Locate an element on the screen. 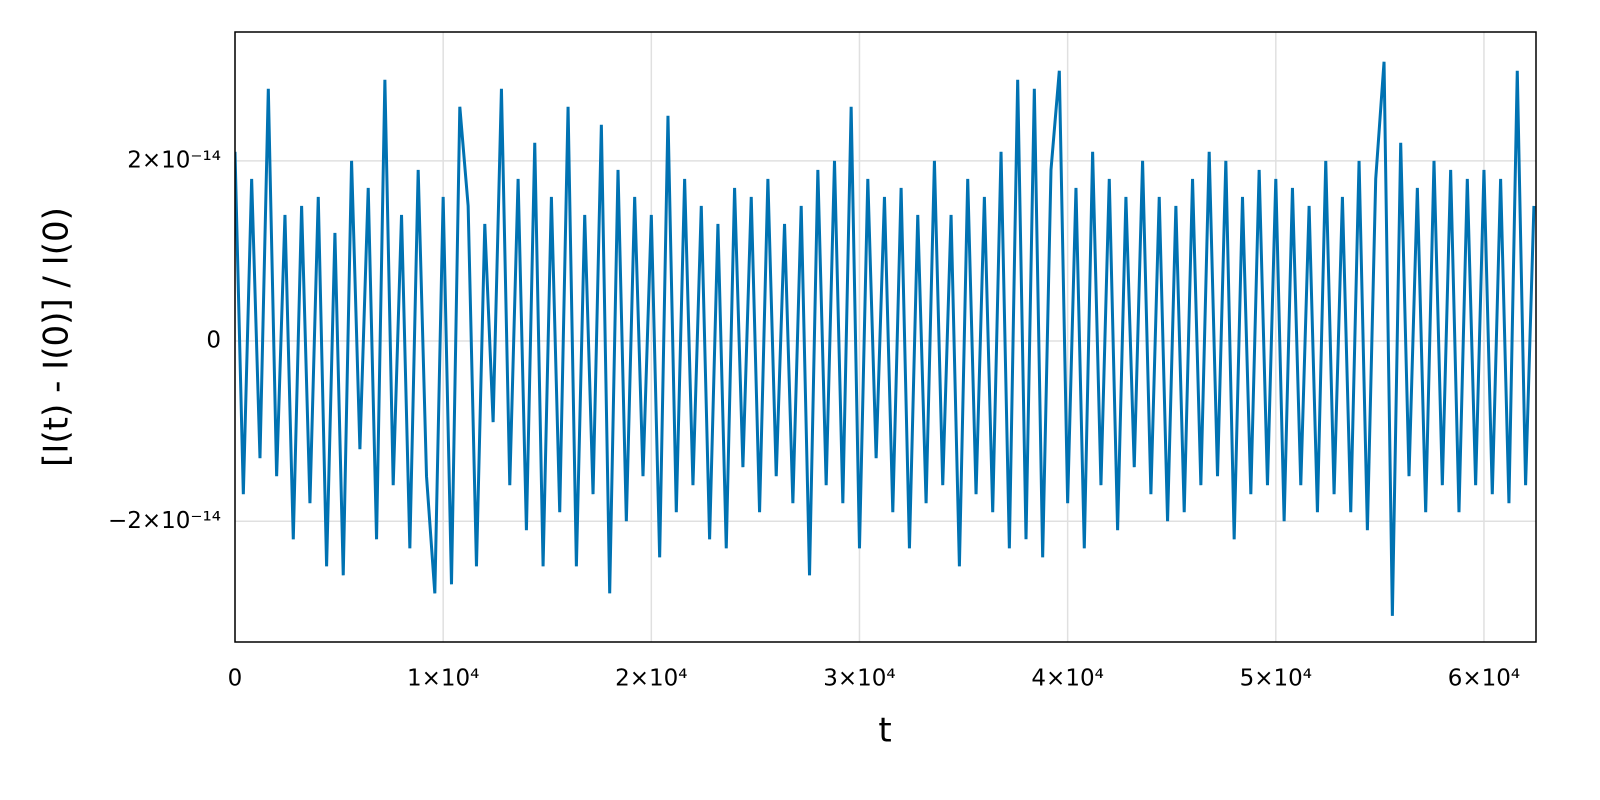 The width and height of the screenshot is (1600, 800). y-tick-label: −2×10⁻¹⁴ is located at coordinates (164, 521).